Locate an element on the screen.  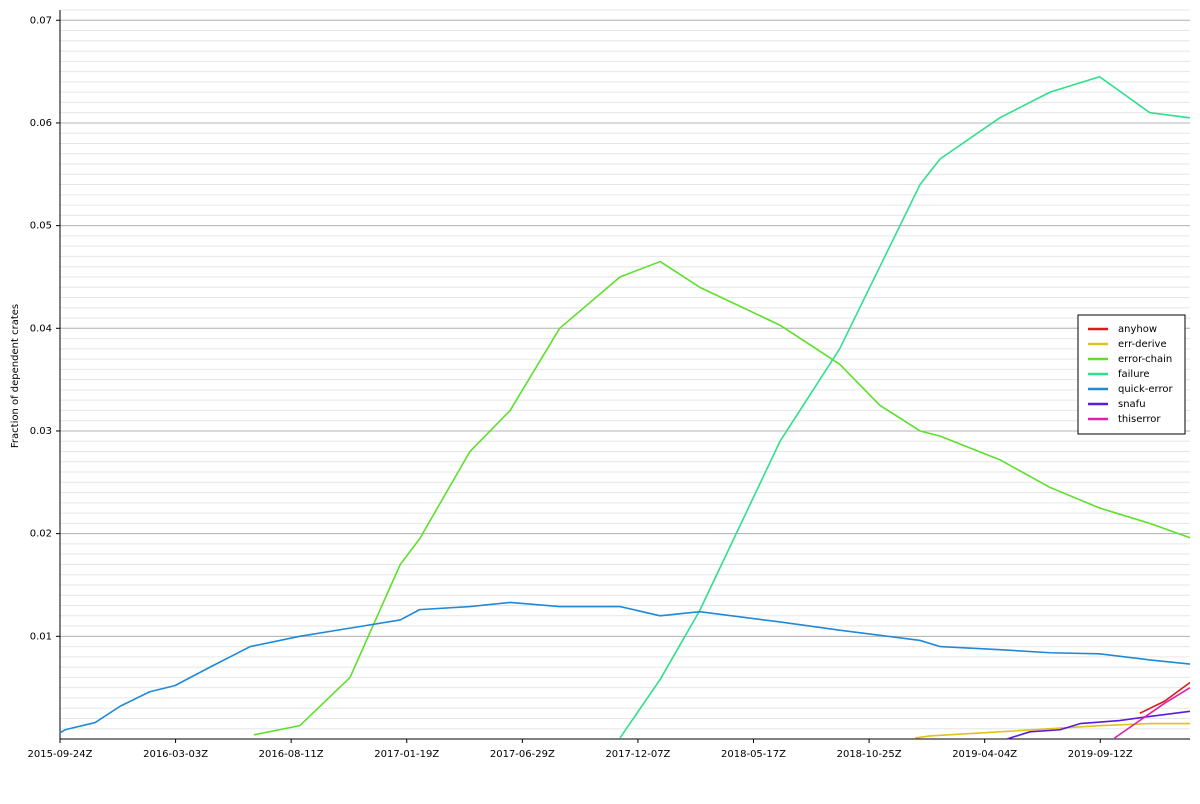
y-tick-label: 0.05 is located at coordinates (41, 226).